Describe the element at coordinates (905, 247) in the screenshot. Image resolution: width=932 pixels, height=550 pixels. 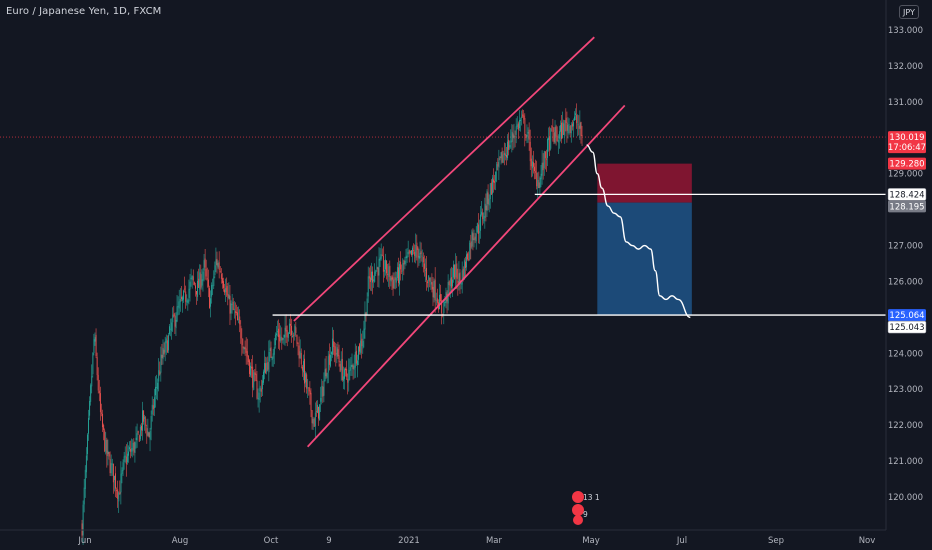
I see `price-axis-tick: 127.000` at that location.